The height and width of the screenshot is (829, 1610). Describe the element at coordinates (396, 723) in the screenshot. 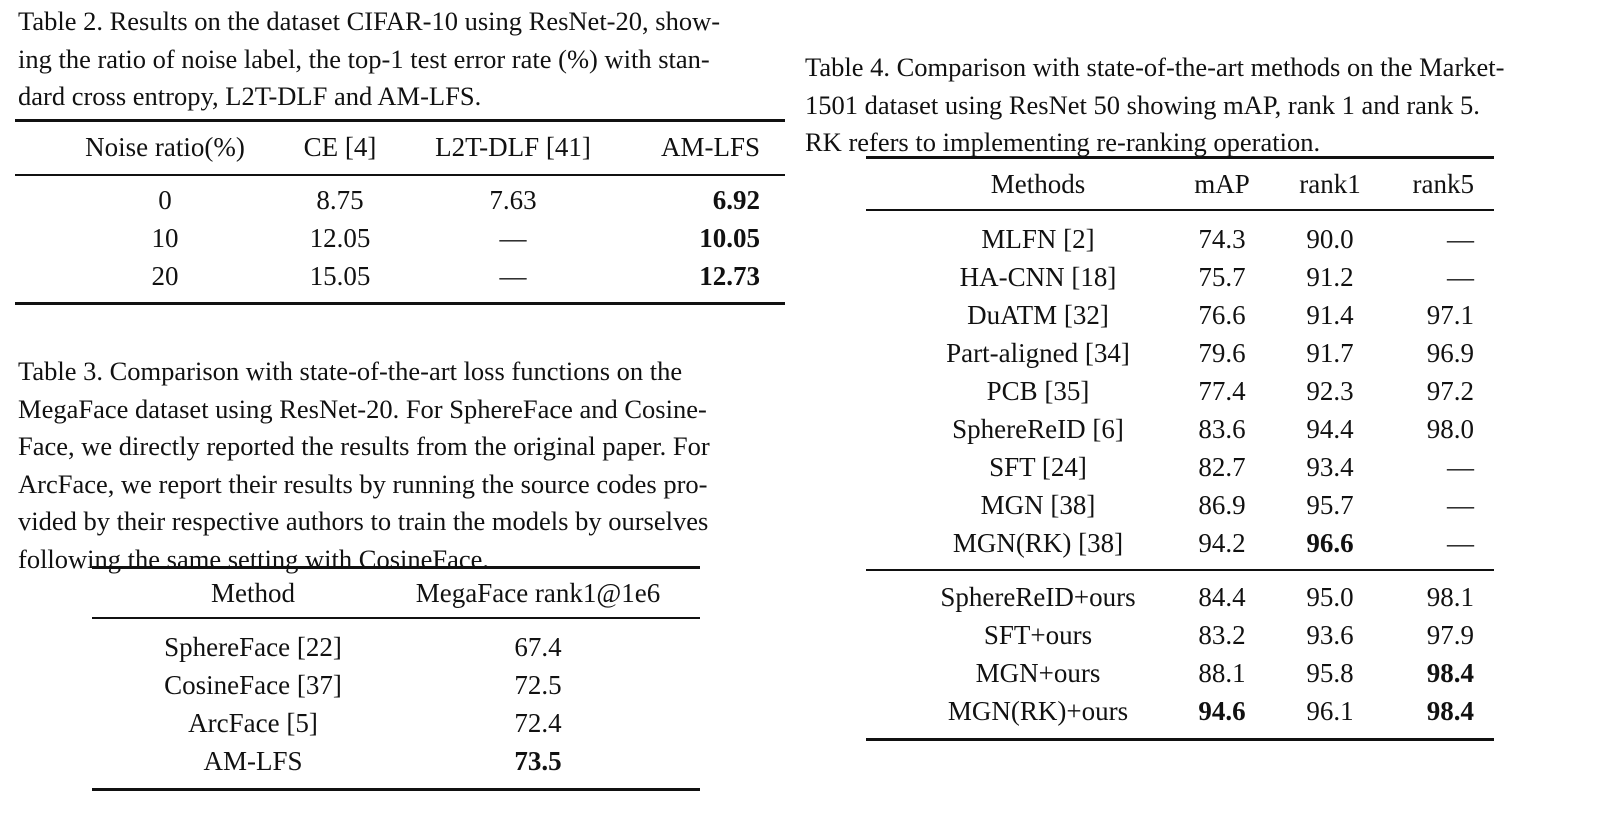

I see `table-row: ArcFace [5] 72.4` at that location.